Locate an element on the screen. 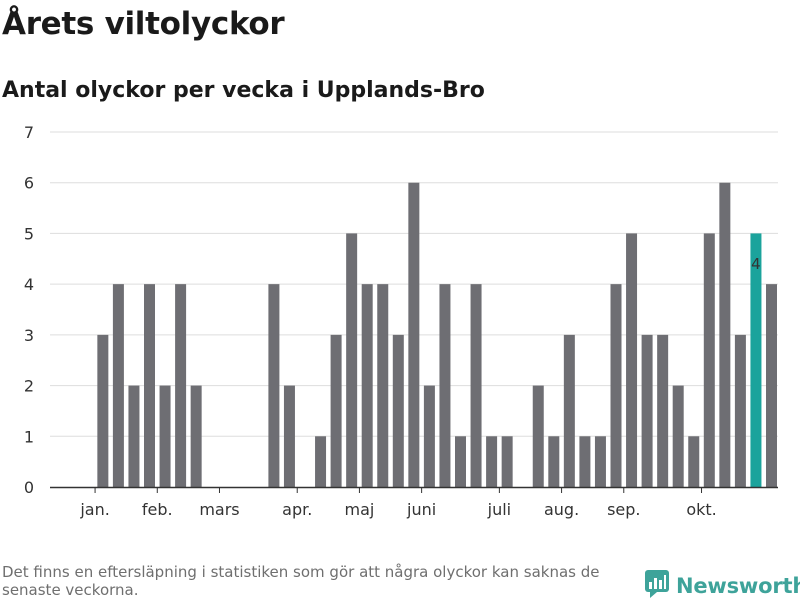 The height and width of the screenshot is (603, 800). chart-subtitle: Antal olyckor per vecka i Upplands-Bro is located at coordinates (243, 90).